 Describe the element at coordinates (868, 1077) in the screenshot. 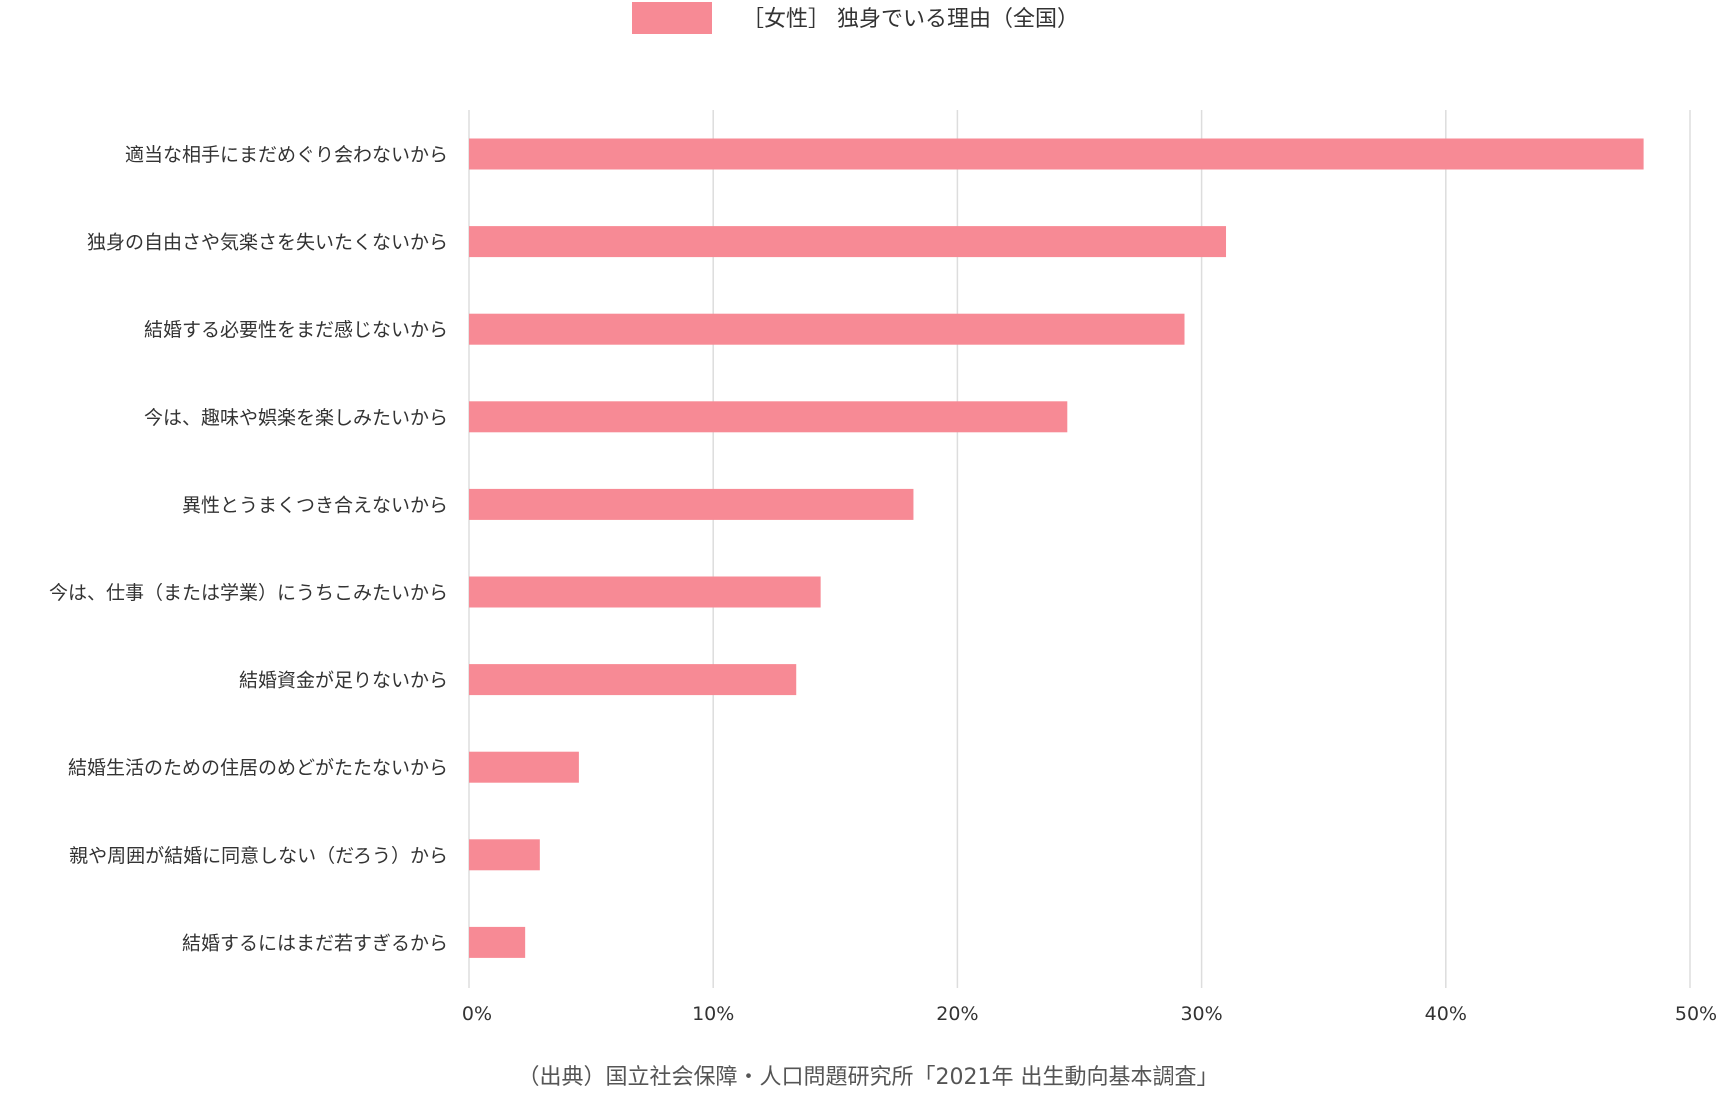

I see `source-note: （出典）国立社会保障・人口問題研究所「2021年 出生動向基本調査」` at that location.